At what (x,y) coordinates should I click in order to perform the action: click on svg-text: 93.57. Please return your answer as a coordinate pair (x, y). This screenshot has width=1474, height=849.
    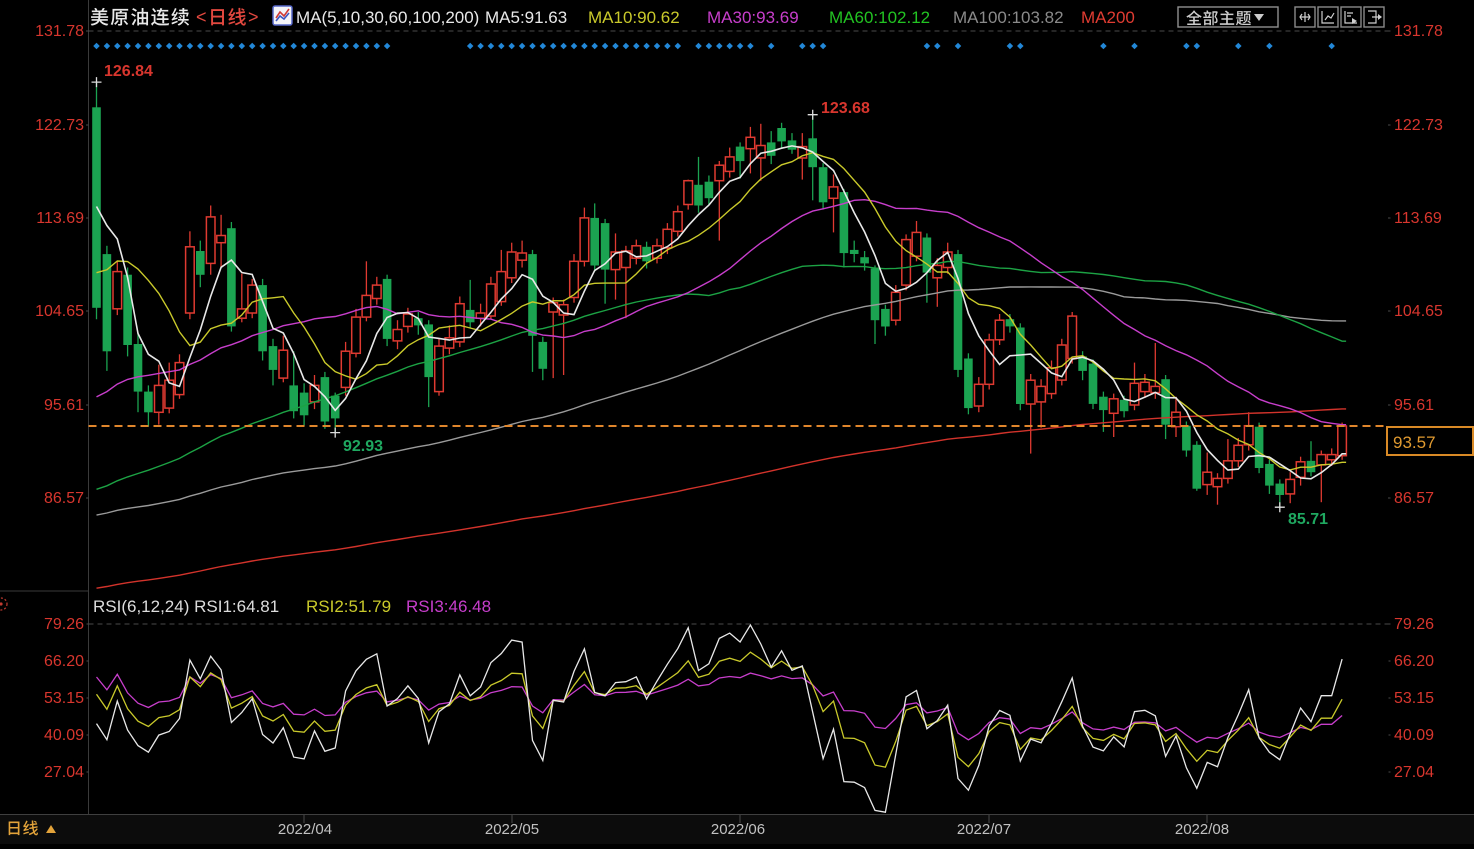
    Looking at the image, I should click on (1414, 442).